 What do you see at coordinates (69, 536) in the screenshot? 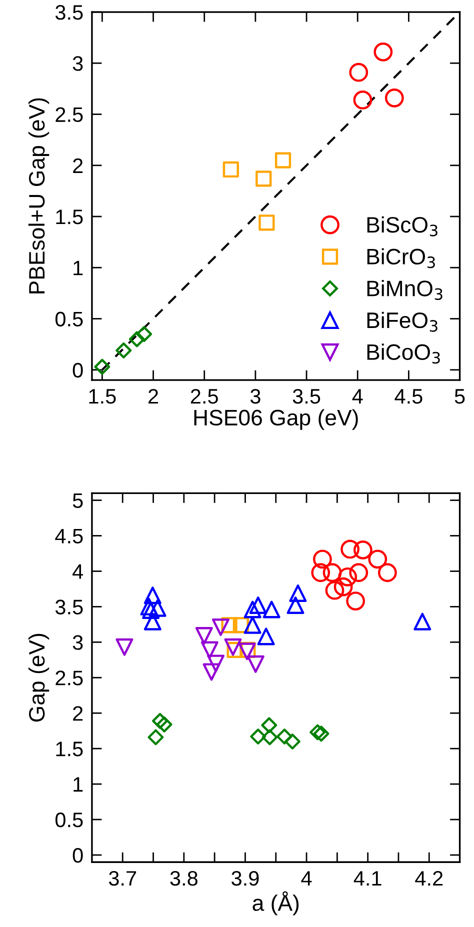
I see `y-tick-label: 4.5` at bounding box center [69, 536].